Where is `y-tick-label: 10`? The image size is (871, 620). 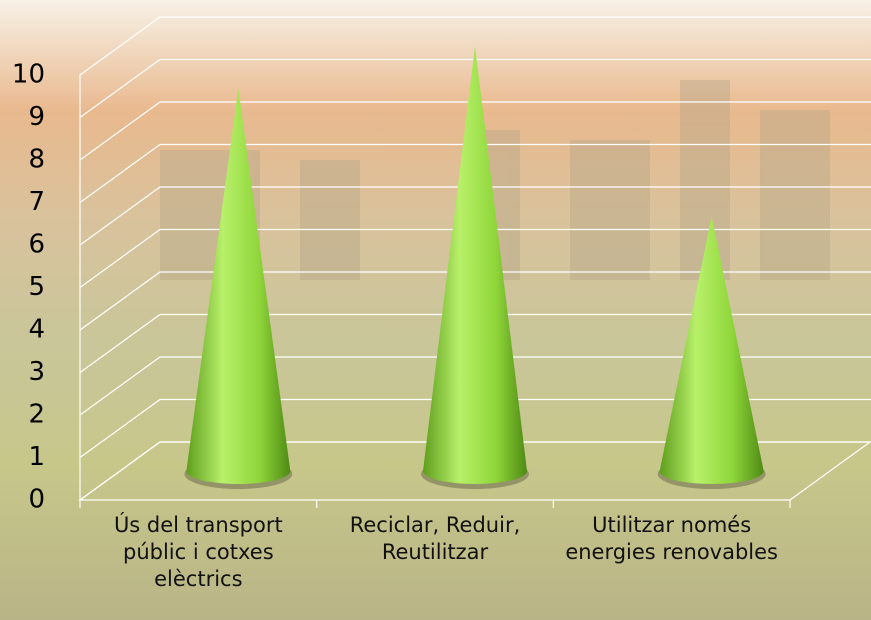
y-tick-label: 10 is located at coordinates (28, 75).